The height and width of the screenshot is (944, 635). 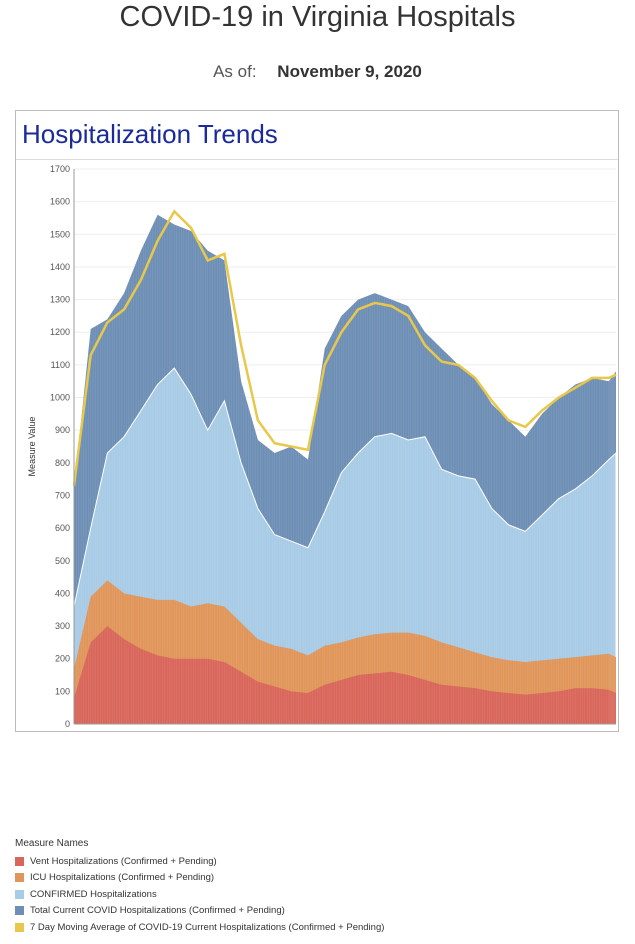 I want to click on y-tick-label: 600, so click(x=62, y=528).